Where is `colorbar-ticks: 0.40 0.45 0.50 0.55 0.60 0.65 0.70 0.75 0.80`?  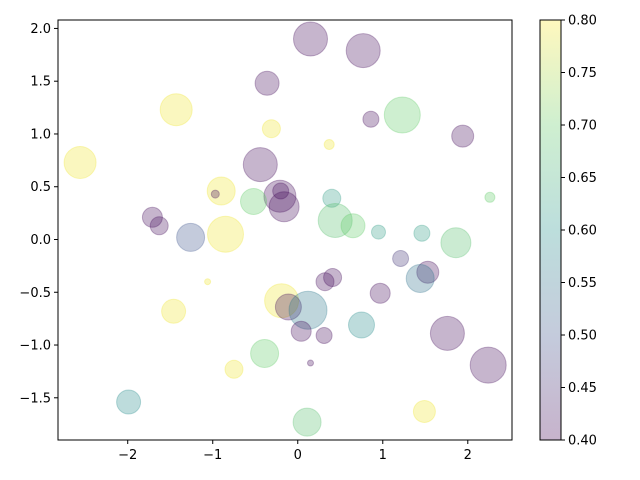
colorbar-ticks: 0.40 0.45 0.50 0.55 0.60 0.65 0.70 0.75 0.80 is located at coordinates (579, 231).